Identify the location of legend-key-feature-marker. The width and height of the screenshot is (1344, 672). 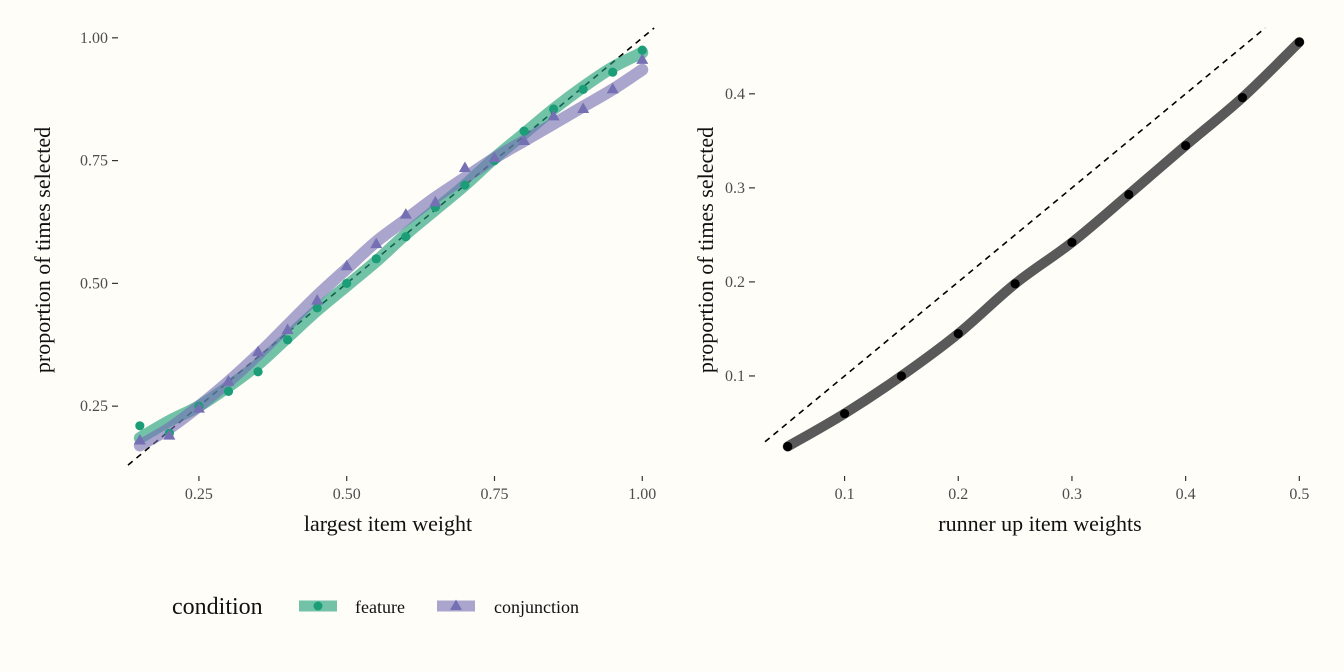
(318, 606).